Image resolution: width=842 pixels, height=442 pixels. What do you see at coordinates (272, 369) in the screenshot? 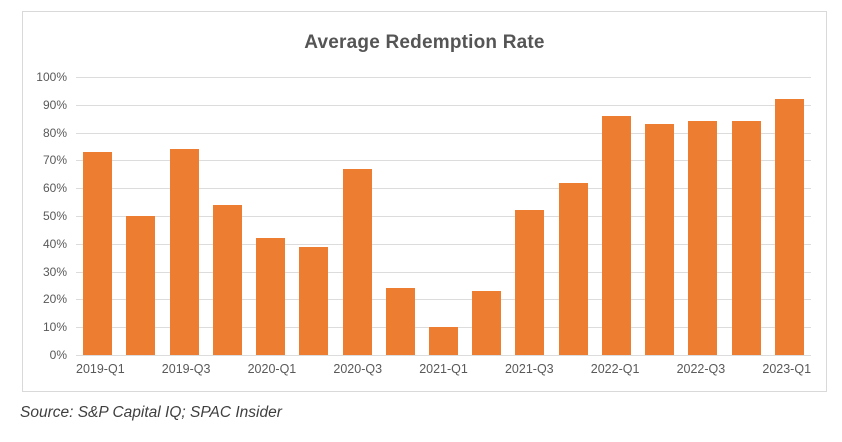
I see `x-tick-label: 2020-Q1` at bounding box center [272, 369].